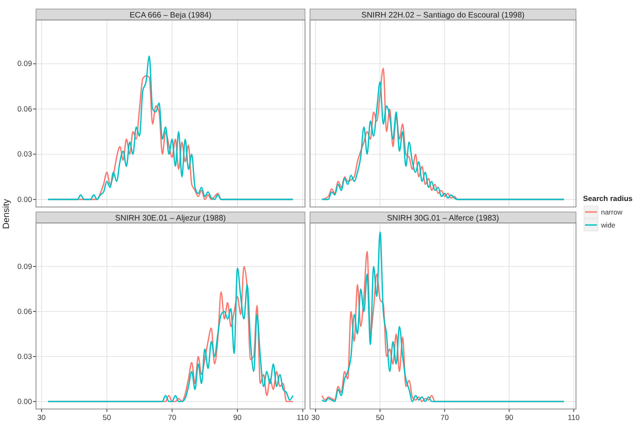 Image resolution: width=636 pixels, height=428 pixels. Describe the element at coordinates (443, 218) in the screenshot. I see `chart-title: SNIRH 30G.01 – Alferce (1983)` at that location.